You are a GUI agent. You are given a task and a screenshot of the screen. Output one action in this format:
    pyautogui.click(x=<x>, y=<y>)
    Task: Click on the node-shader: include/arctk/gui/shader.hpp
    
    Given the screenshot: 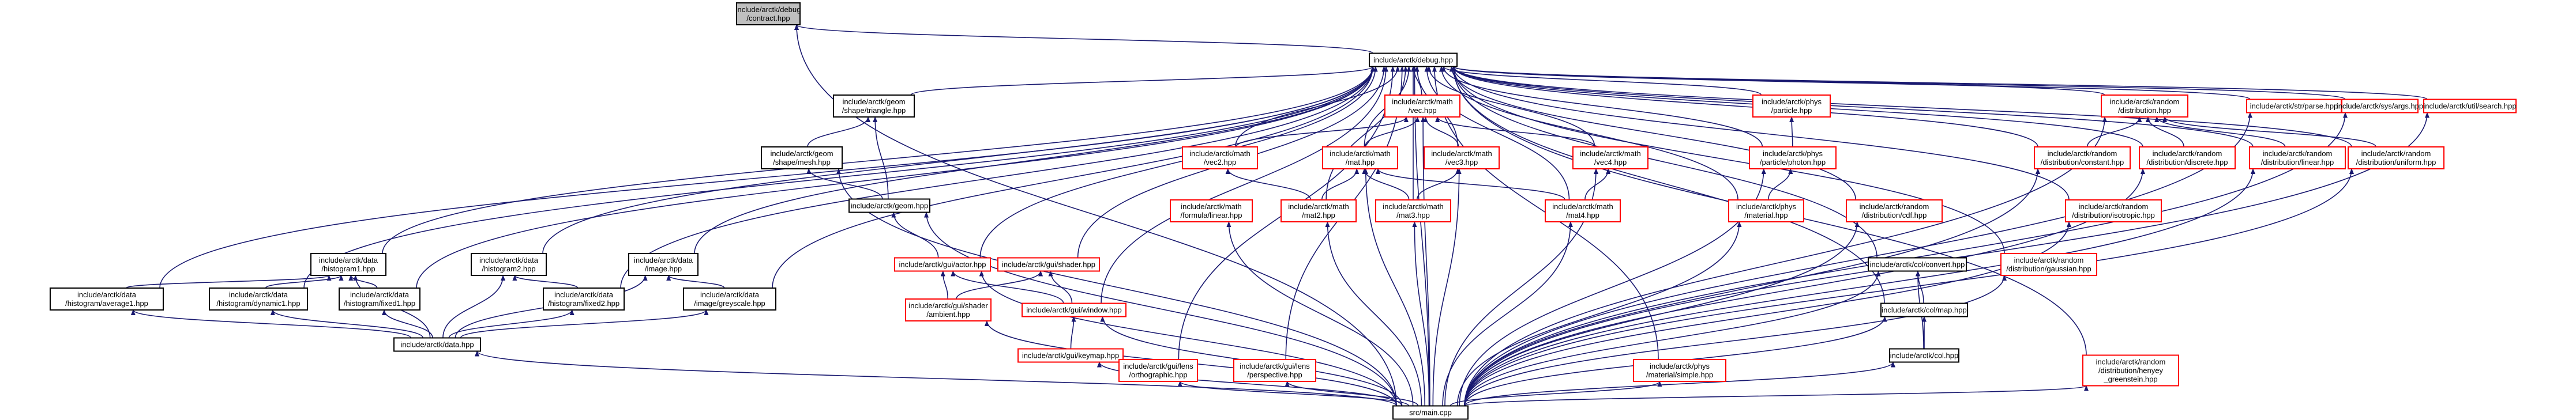 What is the action you would take?
    pyautogui.click(x=1048, y=265)
    